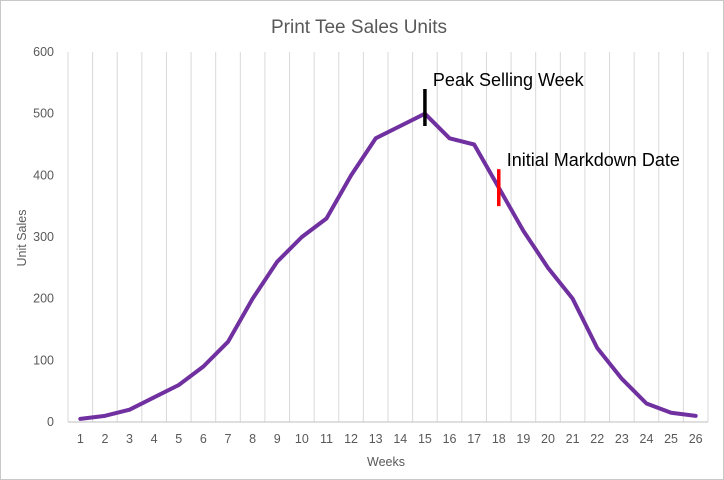 Image resolution: width=724 pixels, height=480 pixels. I want to click on x-tick-label: 24, so click(647, 439).